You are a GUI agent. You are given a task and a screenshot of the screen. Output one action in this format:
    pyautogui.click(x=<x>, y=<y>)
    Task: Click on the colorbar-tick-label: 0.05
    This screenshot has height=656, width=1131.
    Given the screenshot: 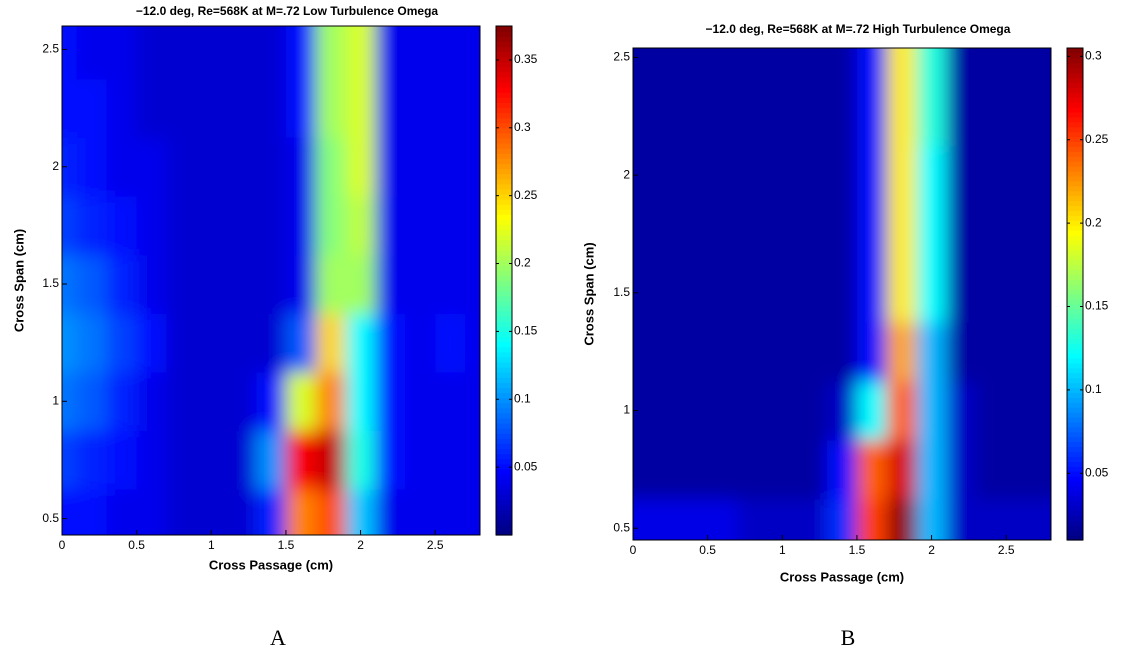 What is the action you would take?
    pyautogui.click(x=1097, y=472)
    